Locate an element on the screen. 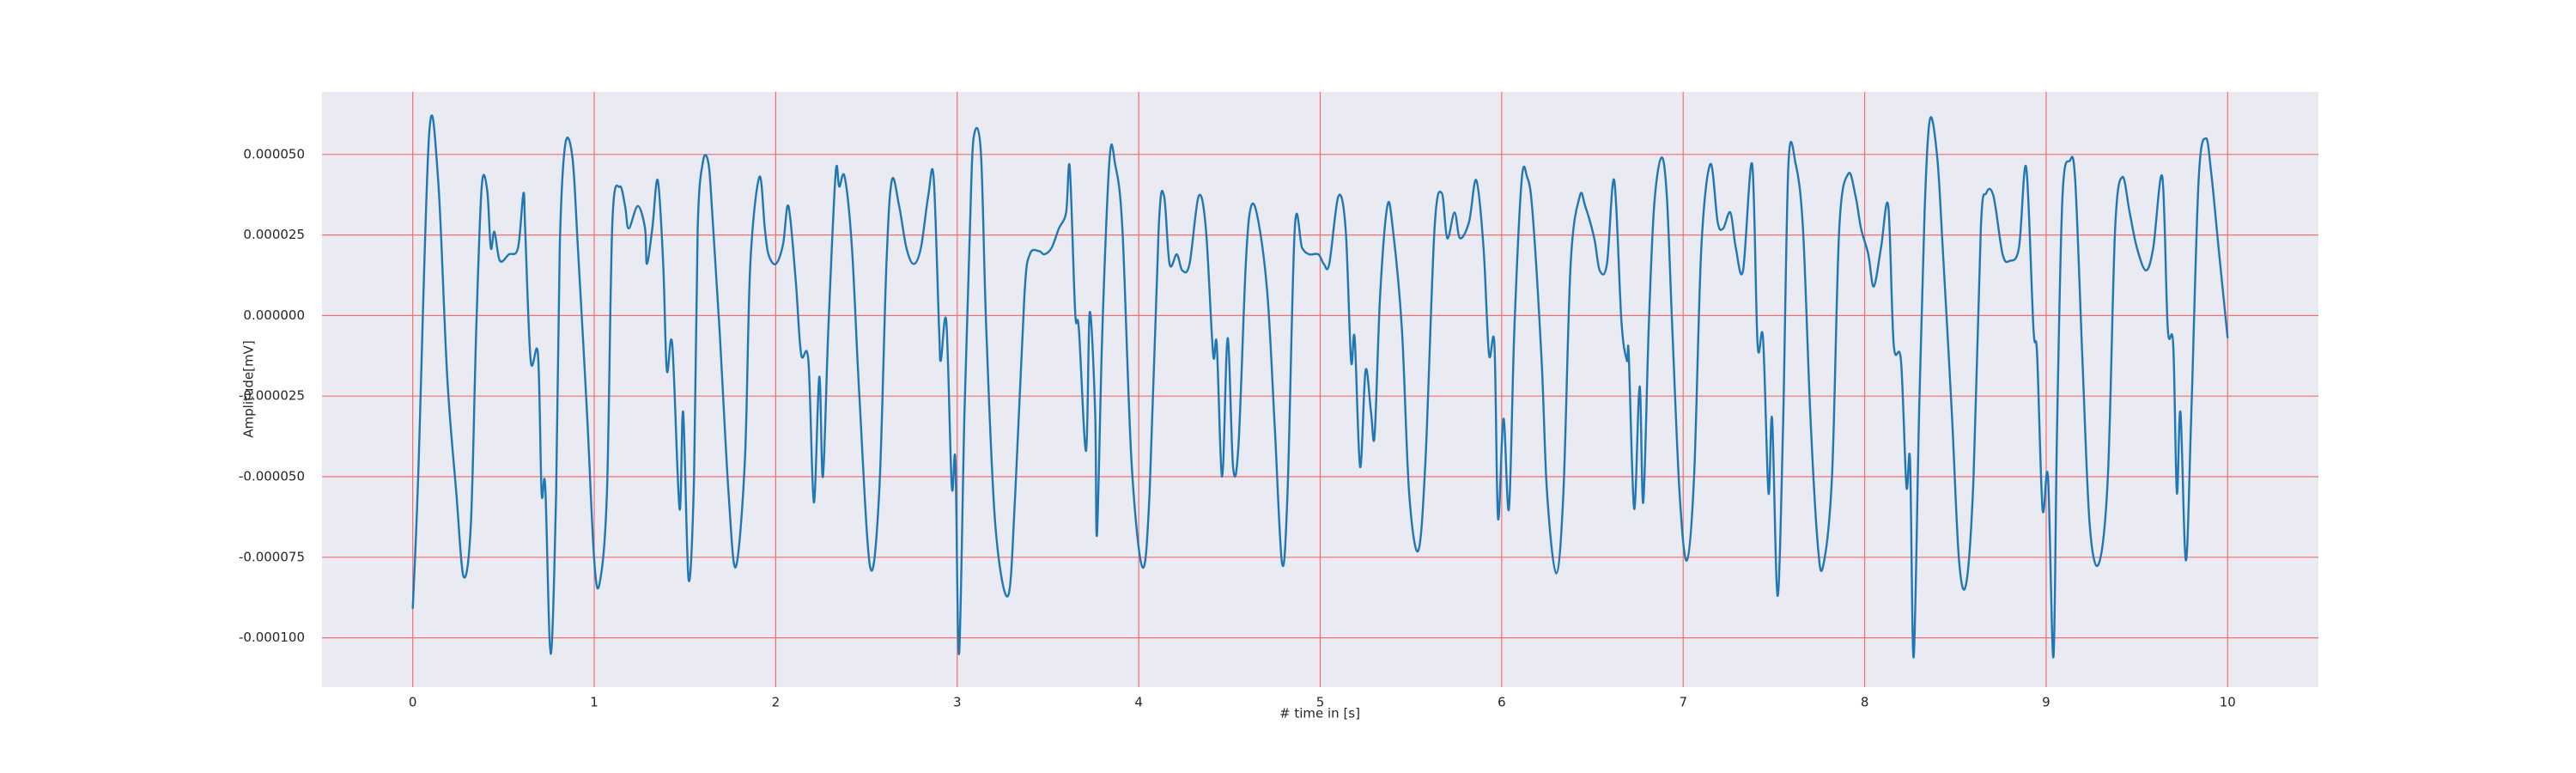  y-tick-label: -0.000075 is located at coordinates (272, 556).